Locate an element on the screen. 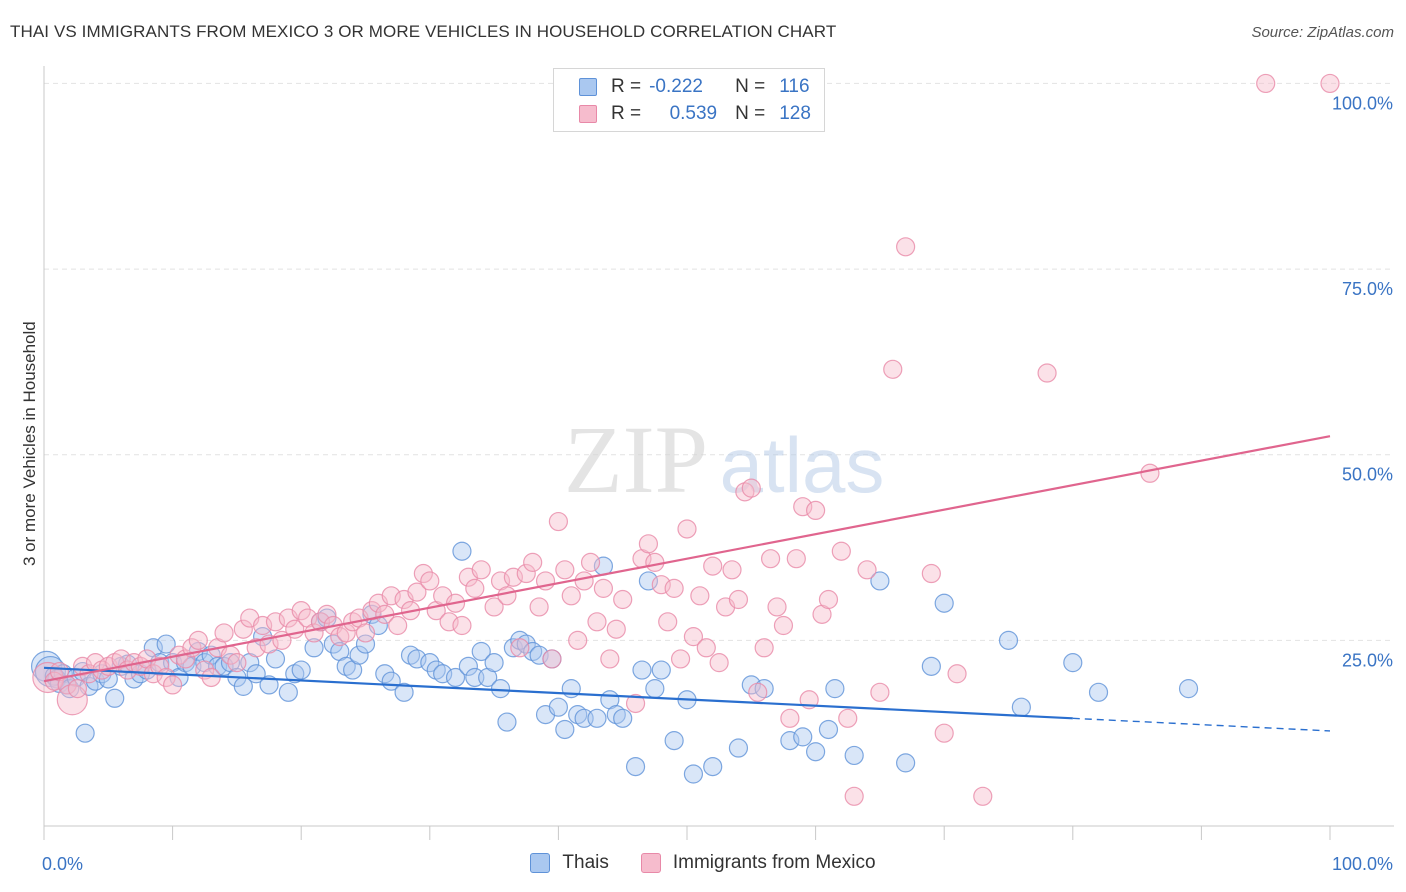 This screenshot has height=892, width=1406. legend-row-mexico: R = 0.539 N = 128 is located at coordinates (695, 114).